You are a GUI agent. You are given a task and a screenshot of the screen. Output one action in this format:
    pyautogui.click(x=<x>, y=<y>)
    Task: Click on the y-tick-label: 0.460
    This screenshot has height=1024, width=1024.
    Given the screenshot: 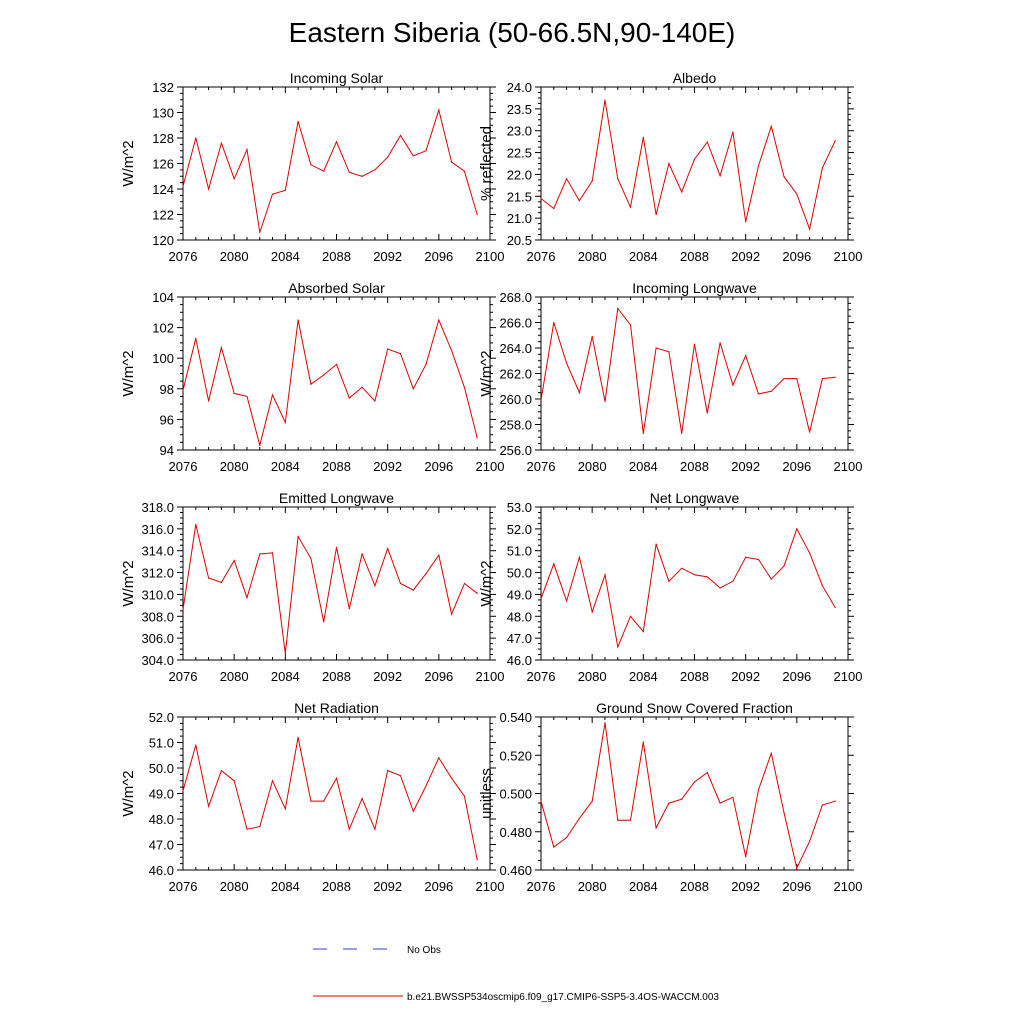 What is the action you would take?
    pyautogui.click(x=515, y=870)
    